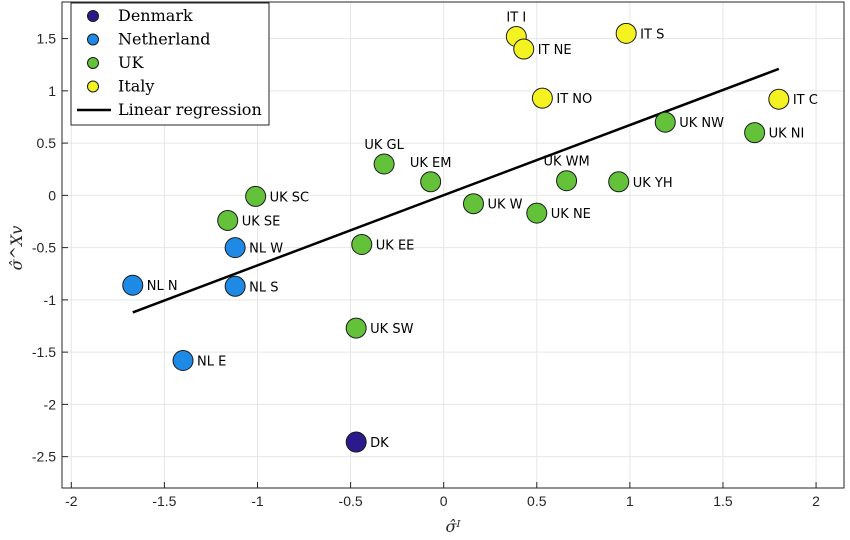 The image size is (850, 540). I want to click on legend-label: Linear regression, so click(190, 109).